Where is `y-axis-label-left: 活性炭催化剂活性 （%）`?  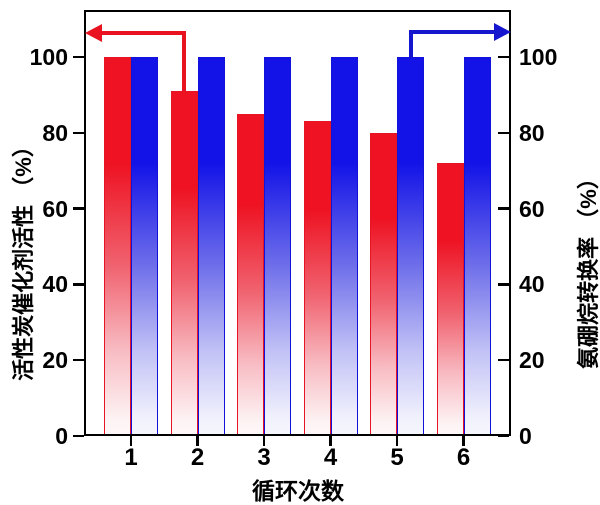 y-axis-label-left: 活性炭催化剂活性 （%） is located at coordinates (23, 258).